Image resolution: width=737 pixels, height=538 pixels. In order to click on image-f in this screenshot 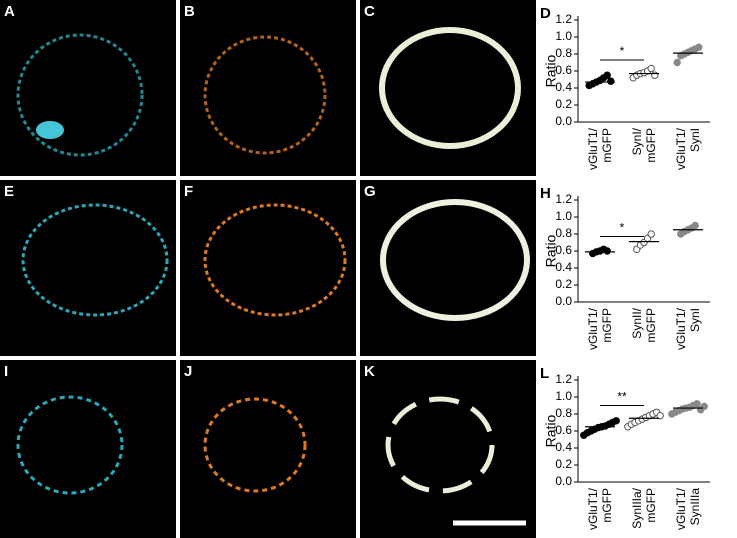, I will do `click(268, 268)`.